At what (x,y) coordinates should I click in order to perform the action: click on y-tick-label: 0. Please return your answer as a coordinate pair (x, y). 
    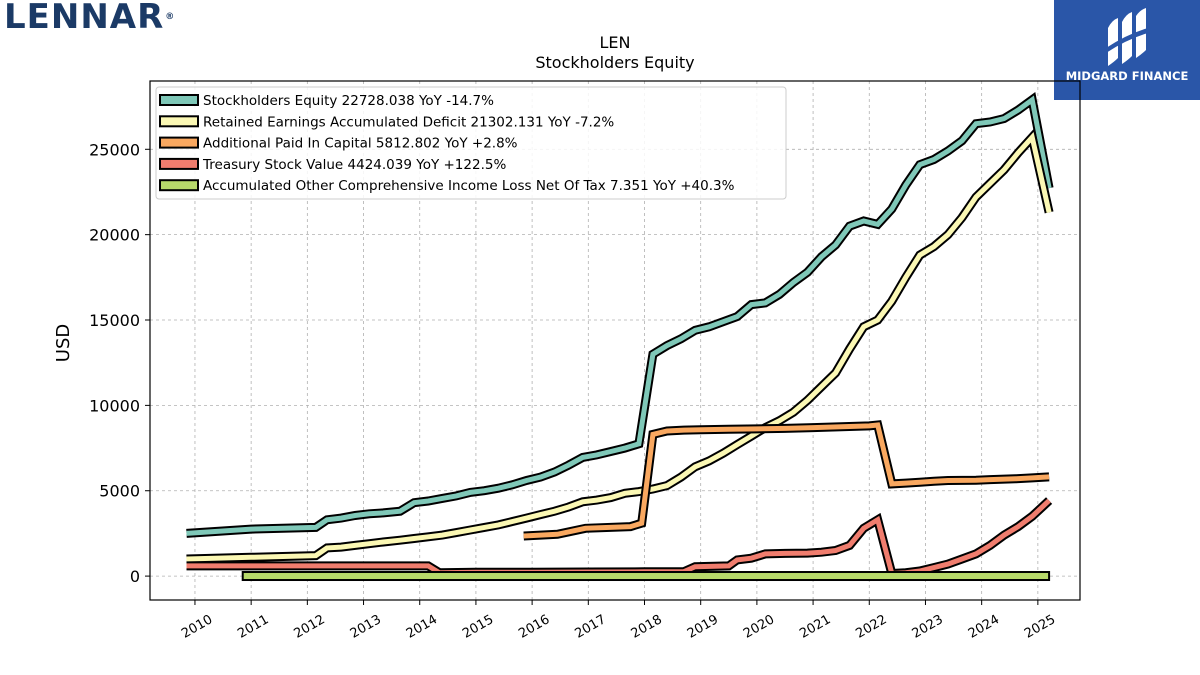
    Looking at the image, I should click on (135, 576).